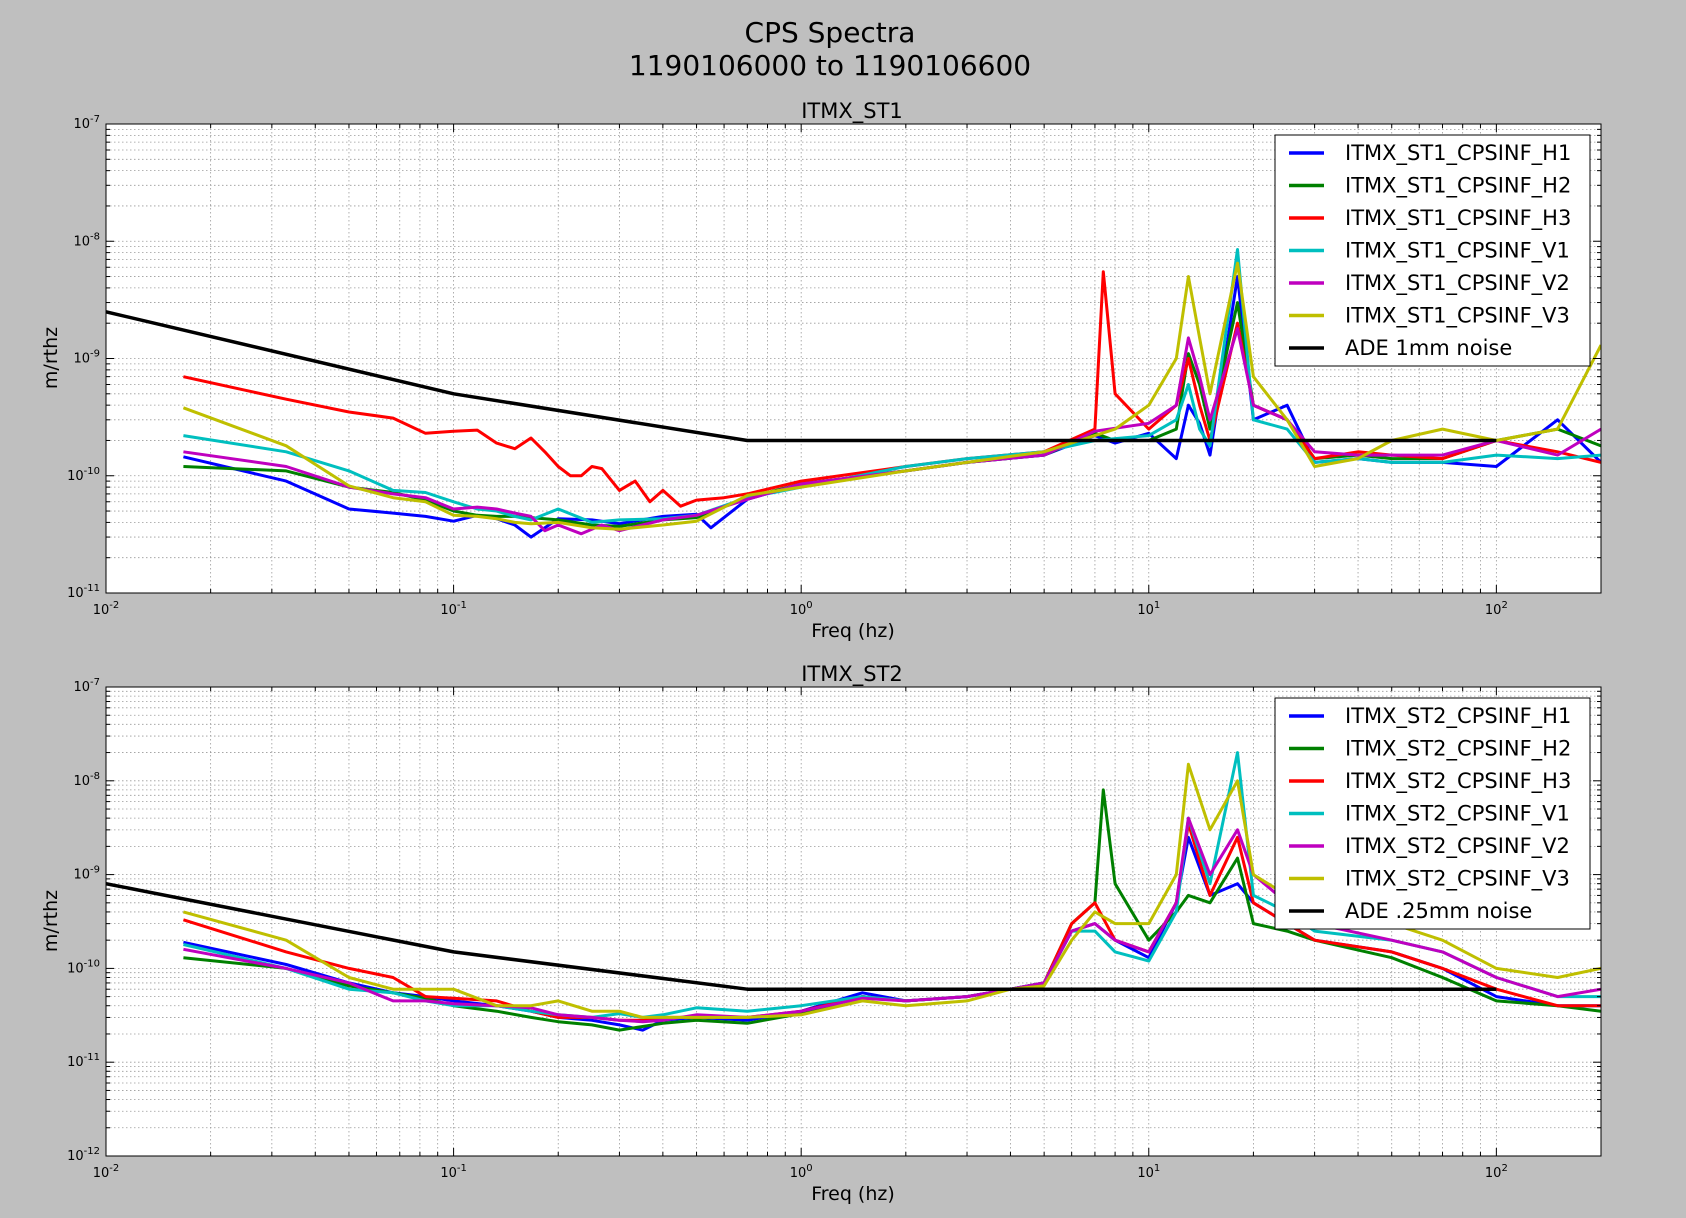 The width and height of the screenshot is (1686, 1218). I want to click on legend-entry: ITMX_ST2_CPSINF_V2, so click(1457, 846).